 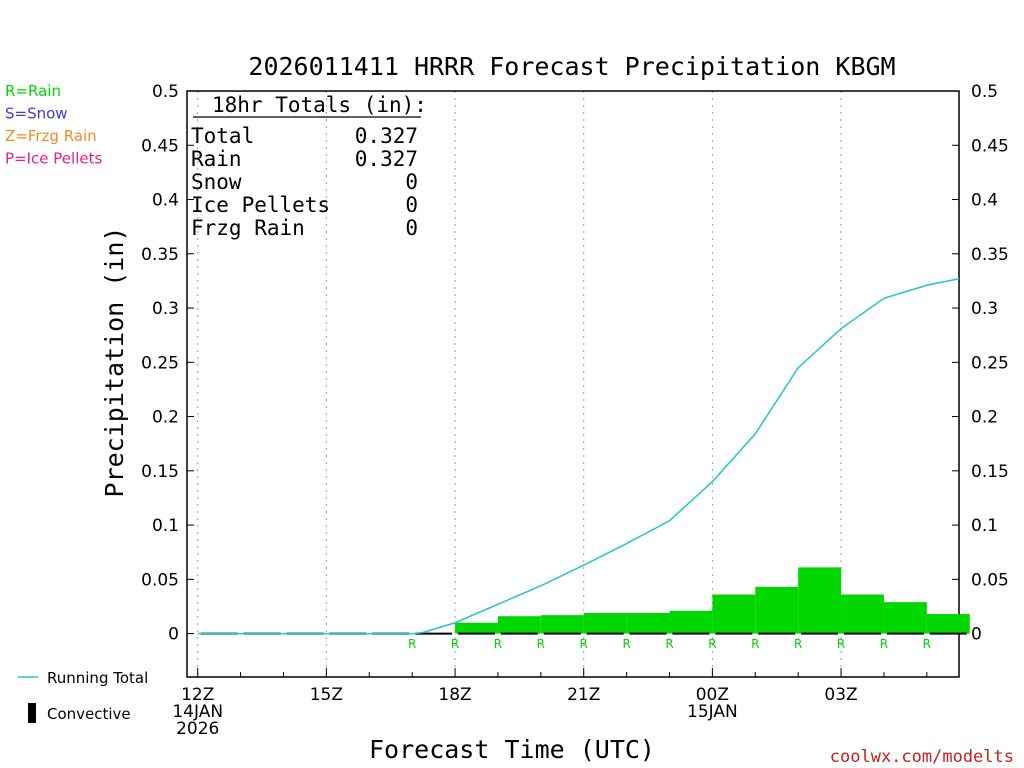 I want to click on ptype-legend-item: P=Ice Pellets, so click(x=53, y=159).